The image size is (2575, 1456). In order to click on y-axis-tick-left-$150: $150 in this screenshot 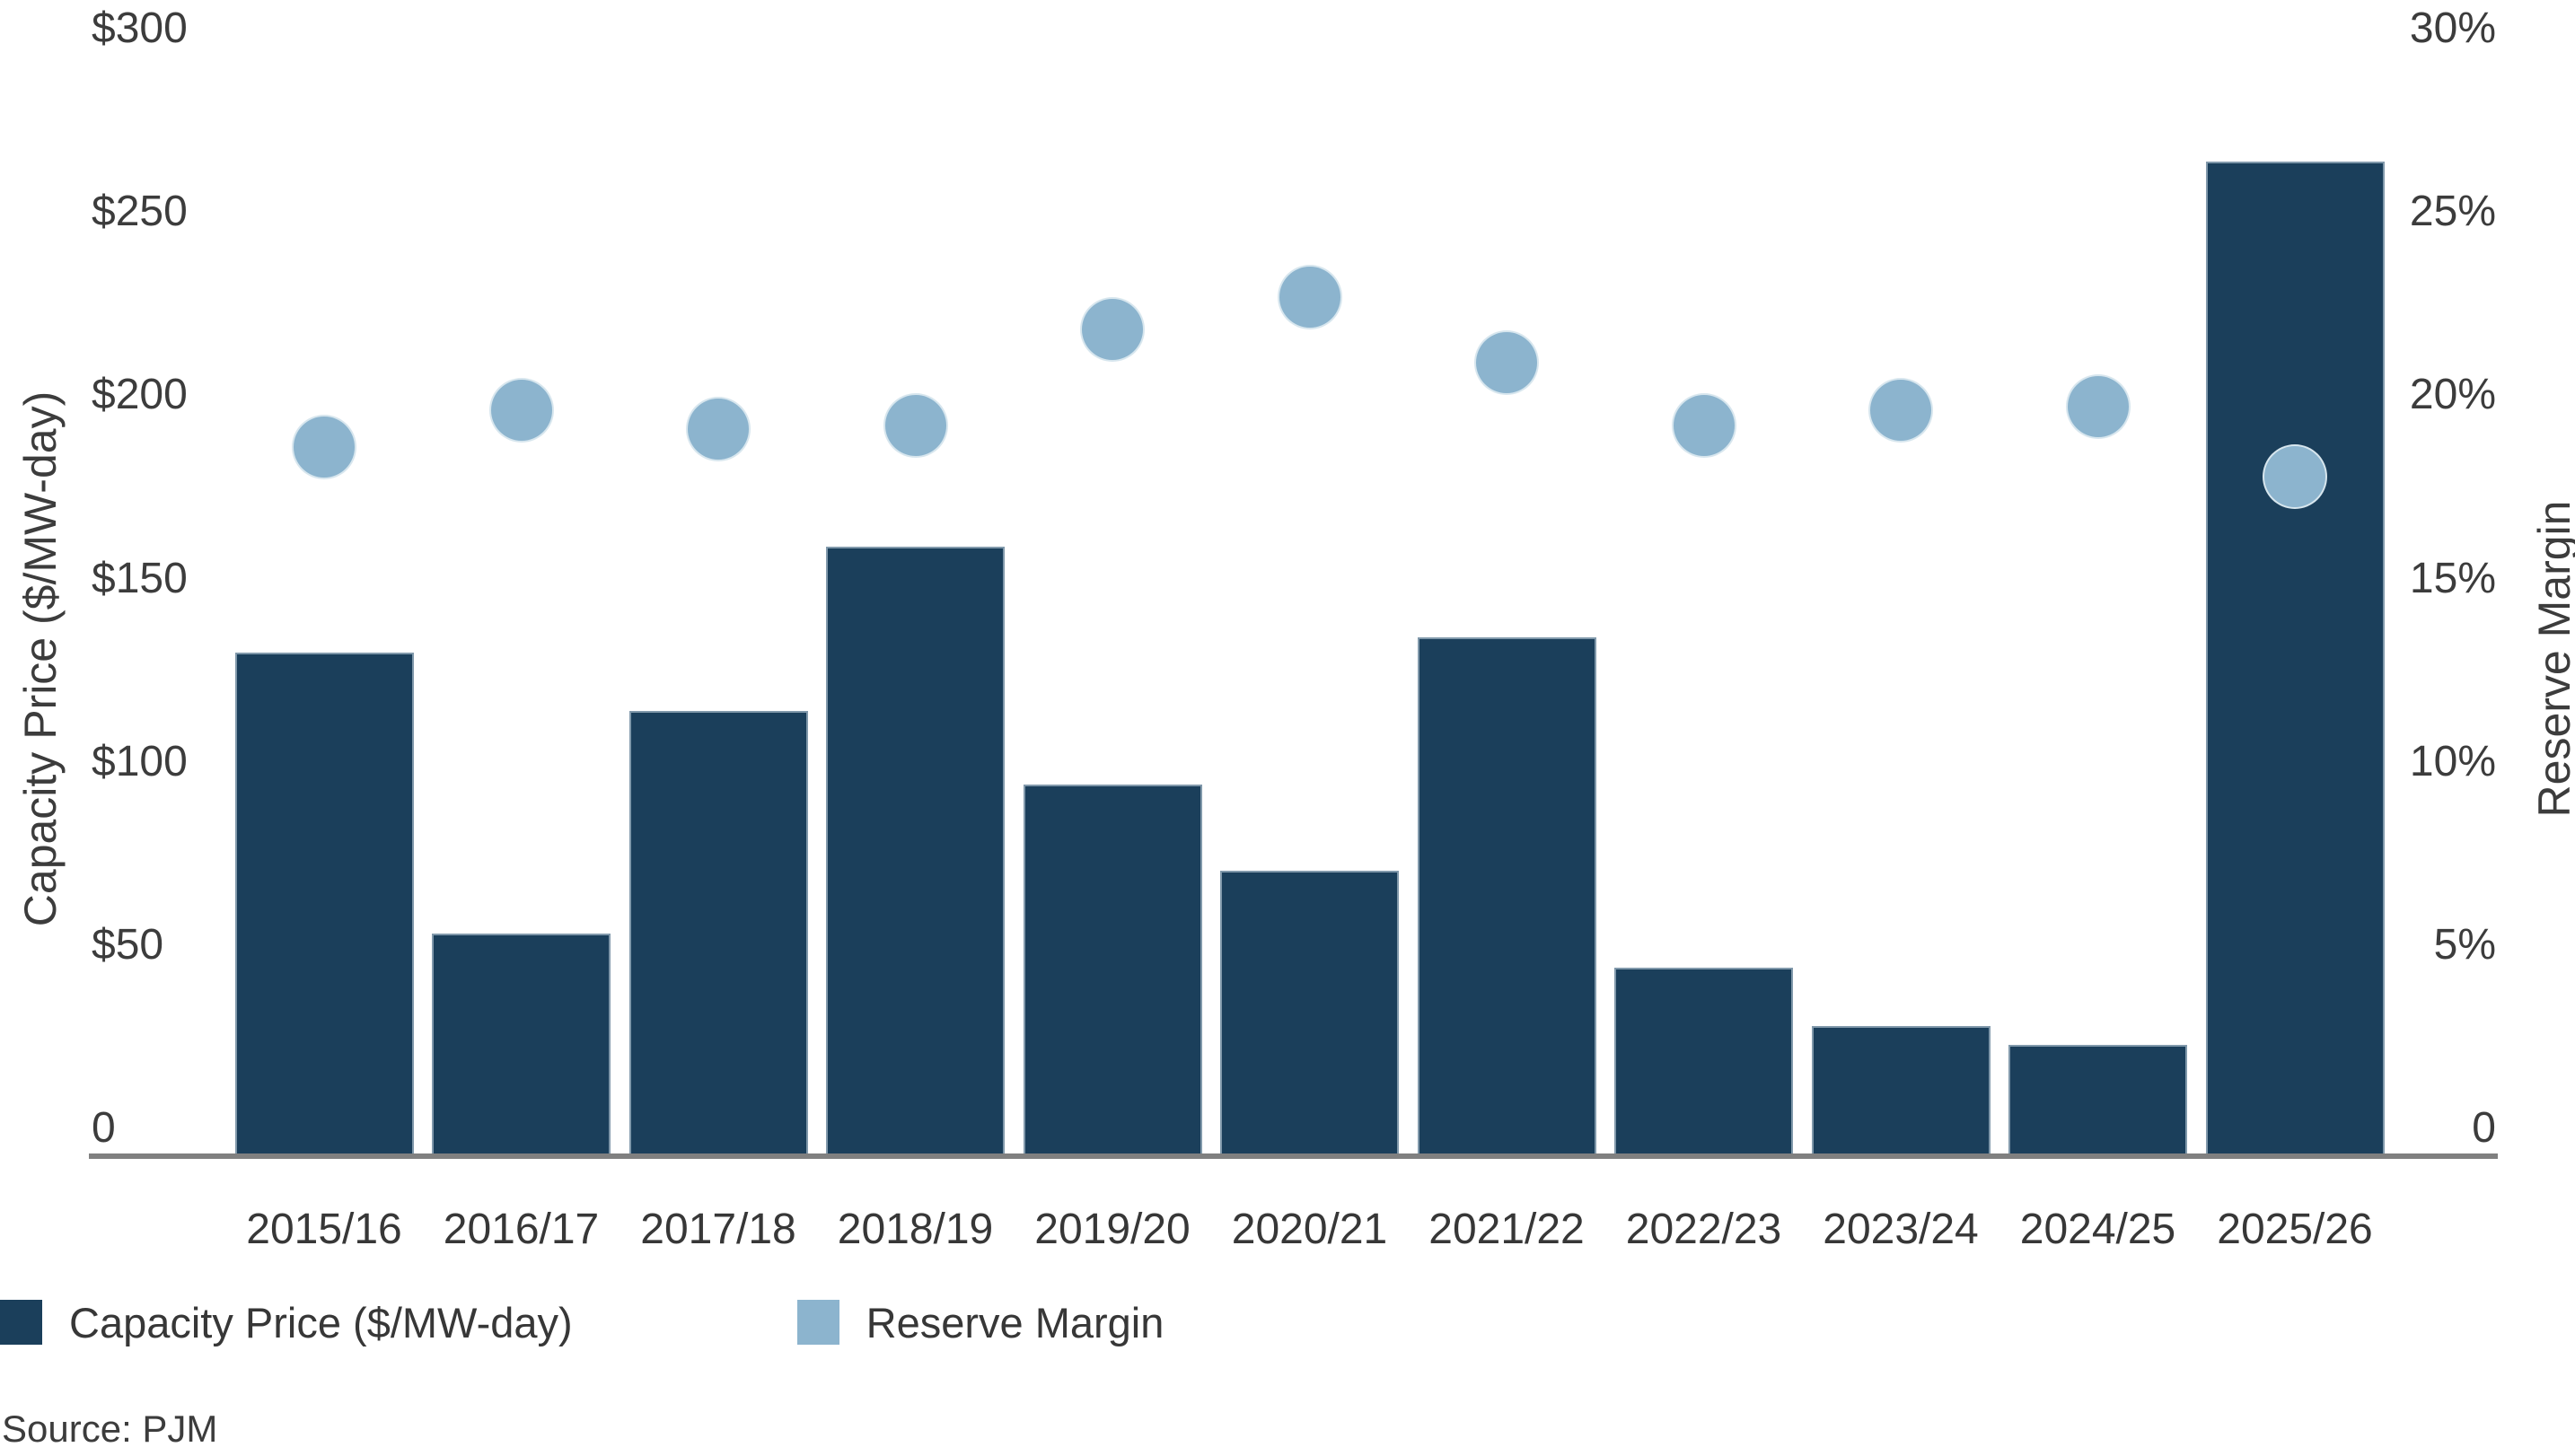, I will do `click(140, 578)`.